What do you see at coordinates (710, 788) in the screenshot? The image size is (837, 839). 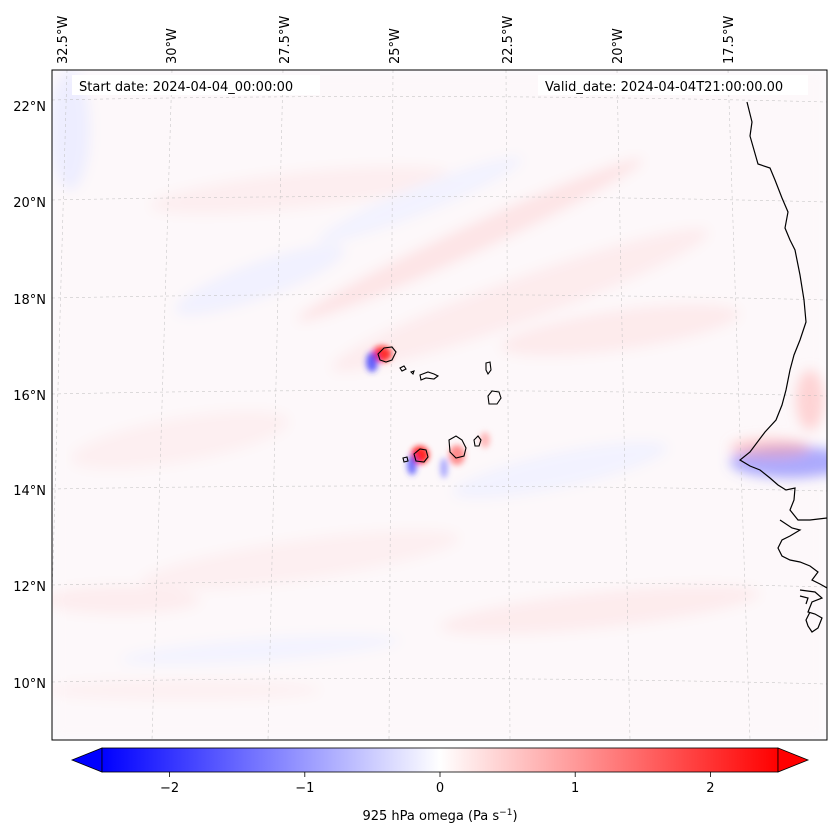 I see `colorbar-tick-label: 2` at bounding box center [710, 788].